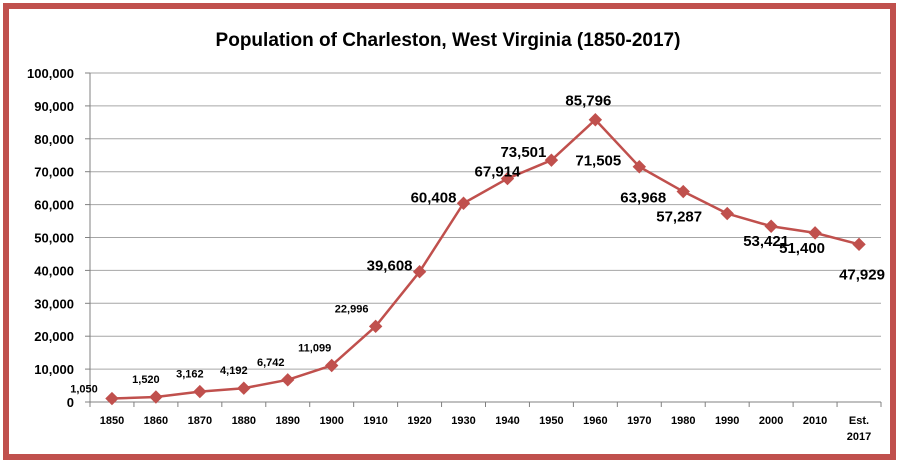 The height and width of the screenshot is (469, 903). What do you see at coordinates (434, 197) in the screenshot?
I see `data-label: 60,408` at bounding box center [434, 197].